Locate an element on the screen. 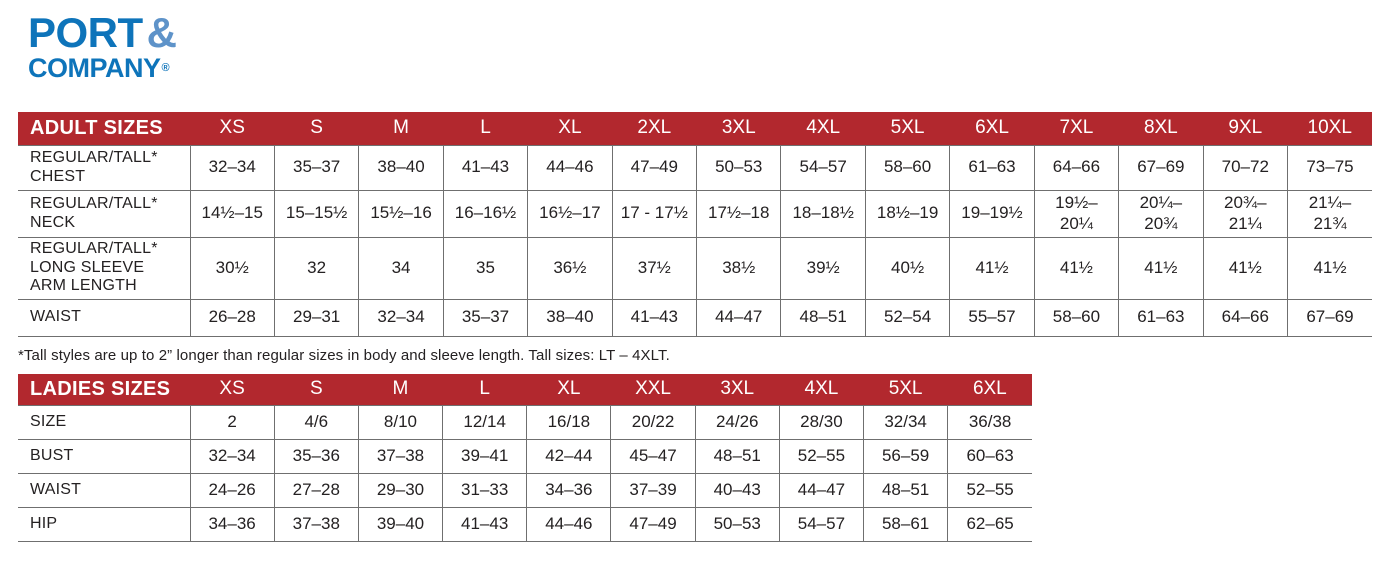 The width and height of the screenshot is (1390, 571). registered-trademark-symbol: ® is located at coordinates (165, 68).